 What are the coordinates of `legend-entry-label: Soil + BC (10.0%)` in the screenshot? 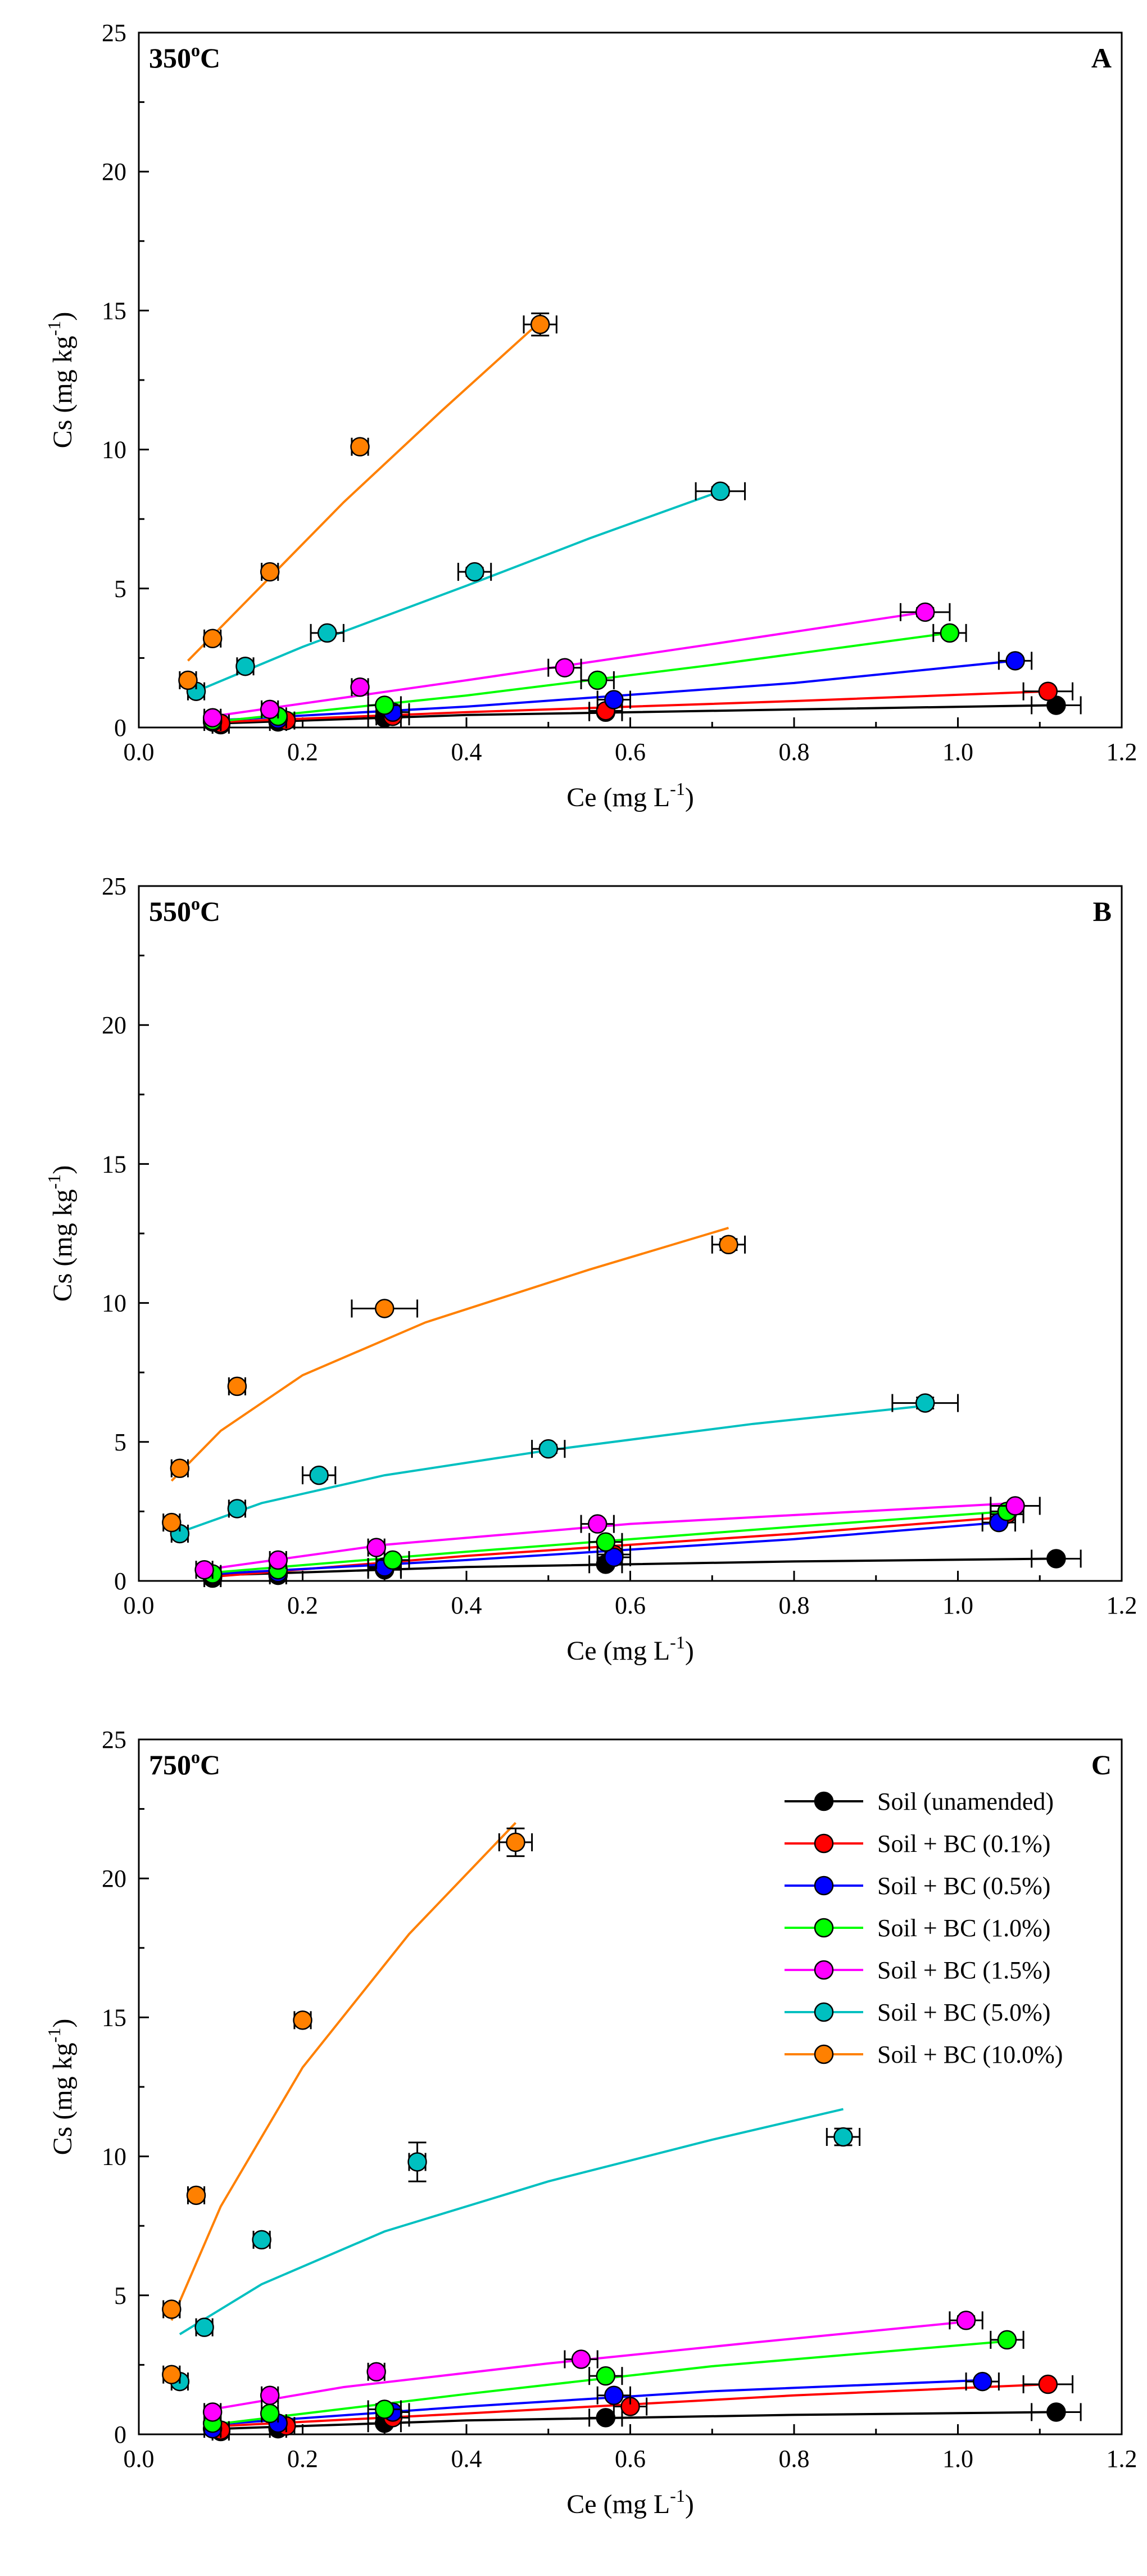 It's located at (970, 2054).